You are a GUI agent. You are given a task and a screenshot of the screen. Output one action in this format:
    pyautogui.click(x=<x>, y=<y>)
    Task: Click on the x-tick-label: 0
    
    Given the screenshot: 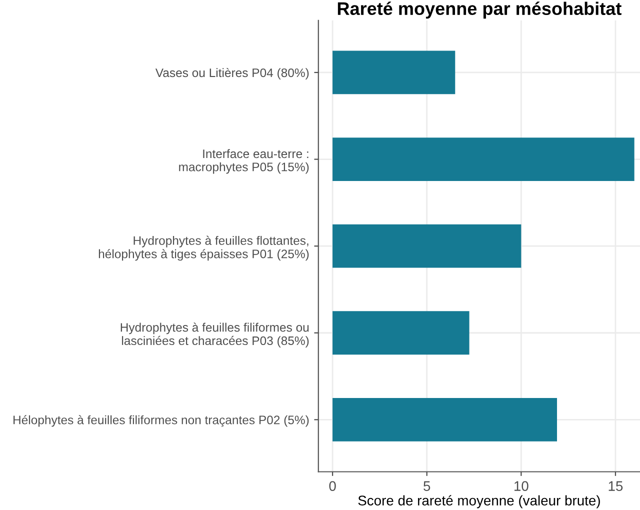 What is the action you would take?
    pyautogui.click(x=332, y=486)
    